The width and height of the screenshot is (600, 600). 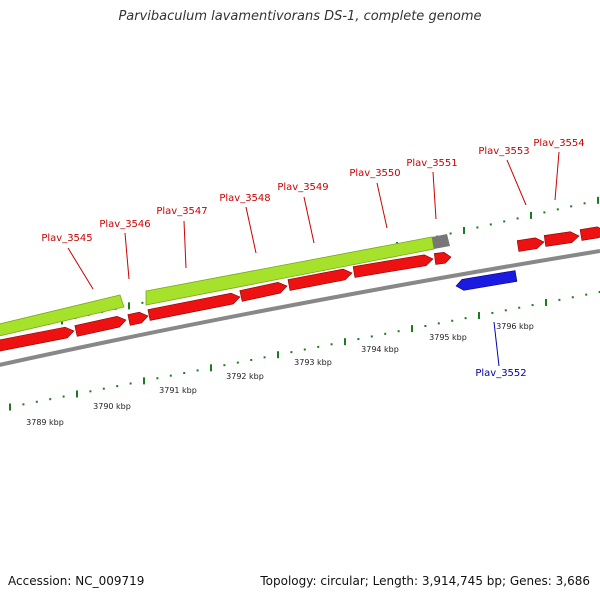 I want to click on scale-label: 3792 kbp, so click(x=245, y=376).